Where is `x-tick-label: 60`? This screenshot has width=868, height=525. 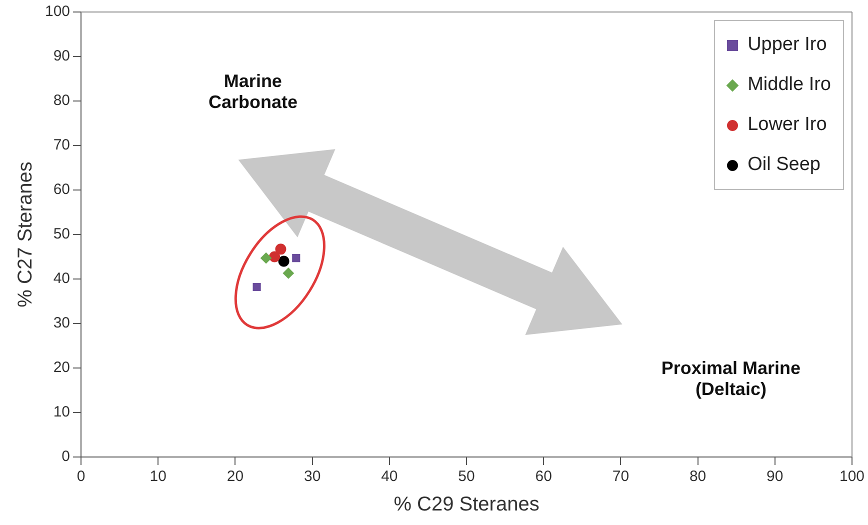 x-tick-label: 60 is located at coordinates (543, 477).